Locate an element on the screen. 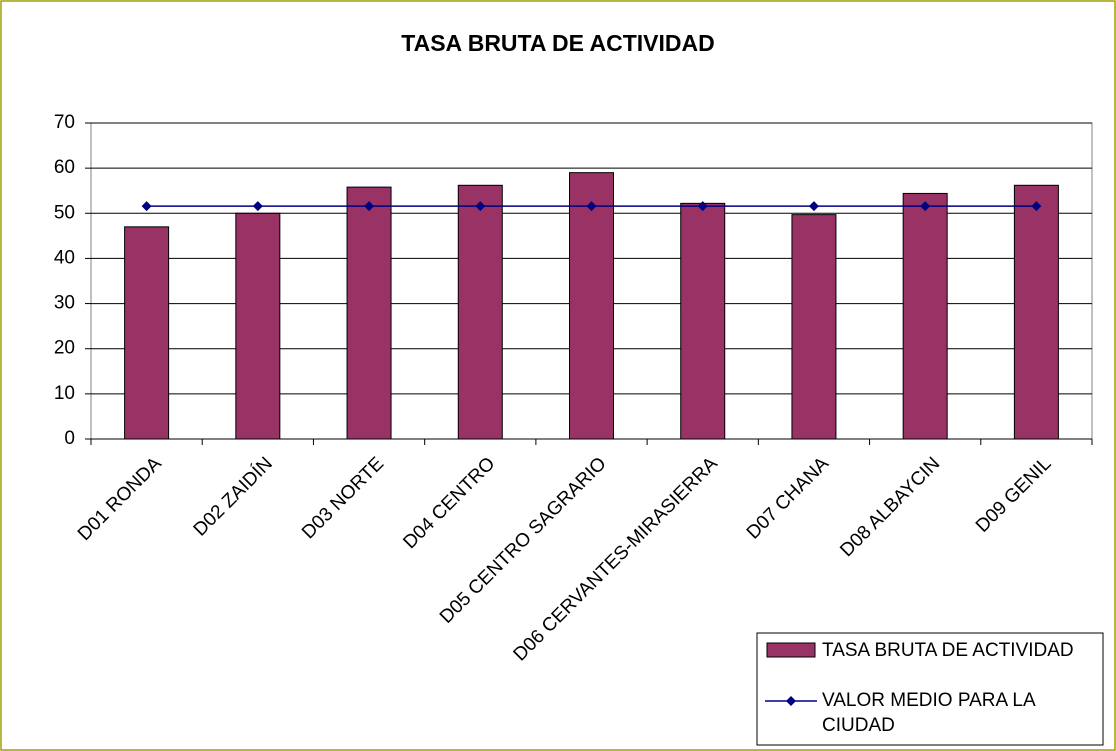  legend-swatch is located at coordinates (791, 650).